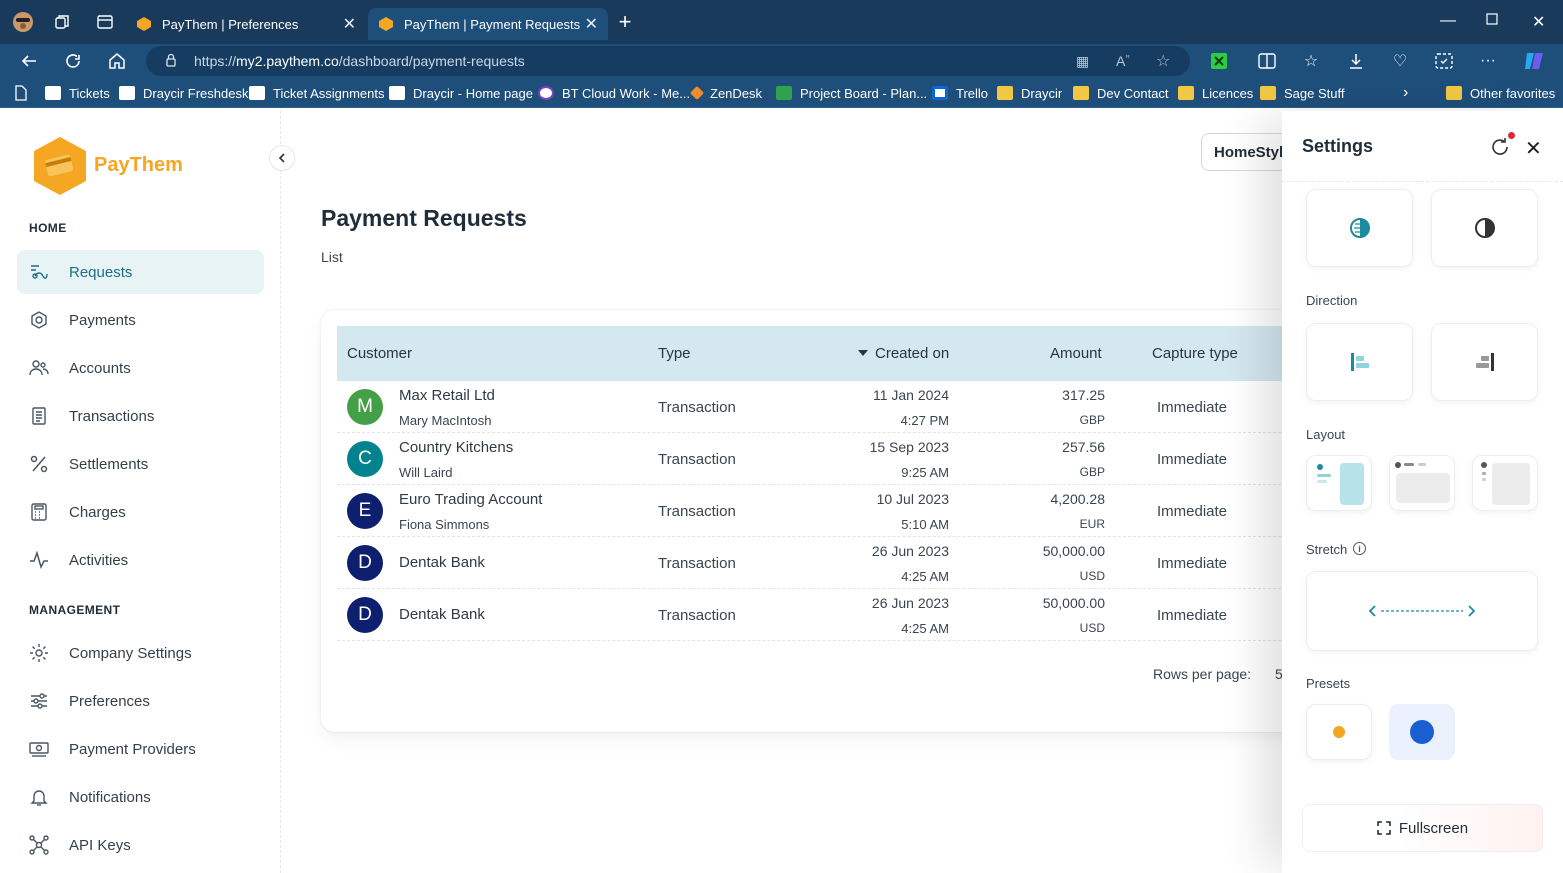 Image resolution: width=1563 pixels, height=873 pixels. What do you see at coordinates (282, 158) in the screenshot?
I see `collapse-sidebar-button` at bounding box center [282, 158].